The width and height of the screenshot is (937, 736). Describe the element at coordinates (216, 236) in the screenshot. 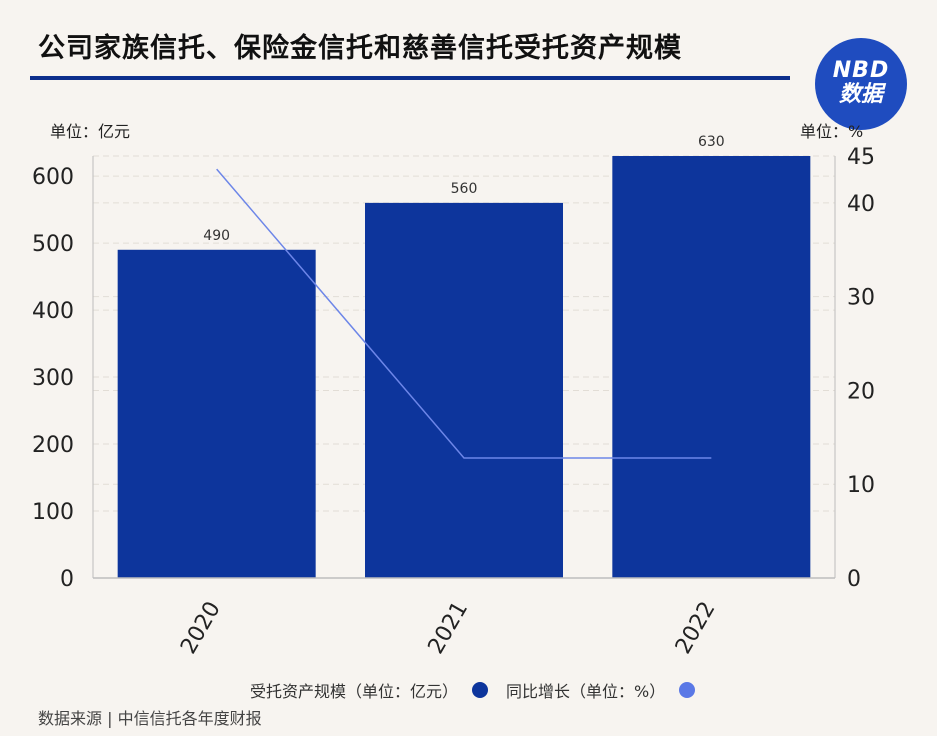

I see `bar-data-label: 490` at that location.